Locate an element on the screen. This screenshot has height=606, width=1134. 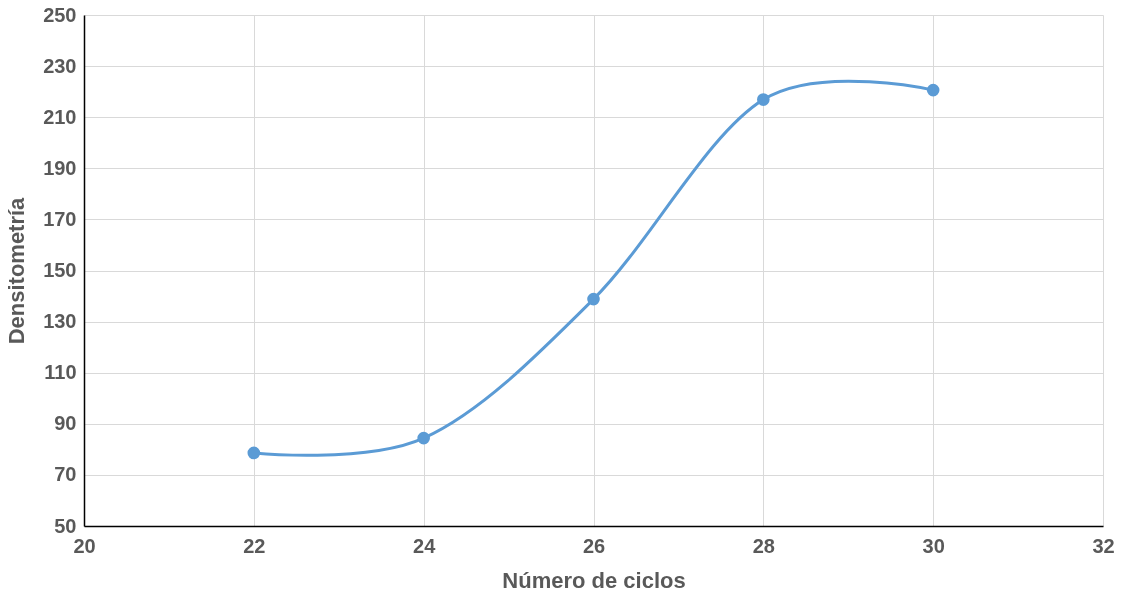
y-tick-label: 90 is located at coordinates (65, 423).